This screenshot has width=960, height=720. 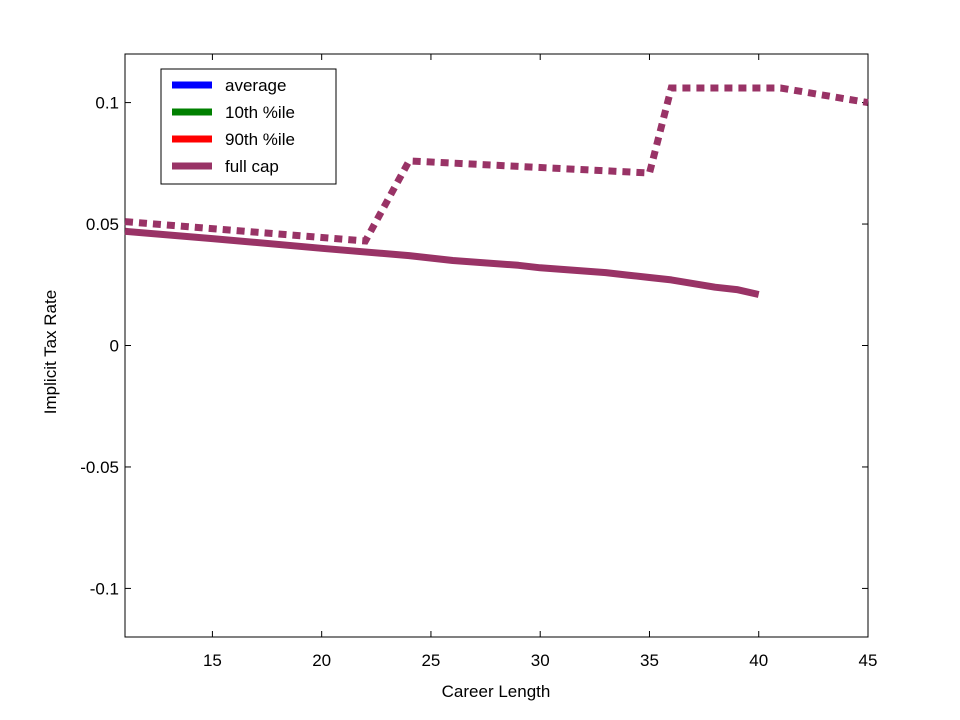 I want to click on x-tick-label: 40, so click(x=758, y=660).